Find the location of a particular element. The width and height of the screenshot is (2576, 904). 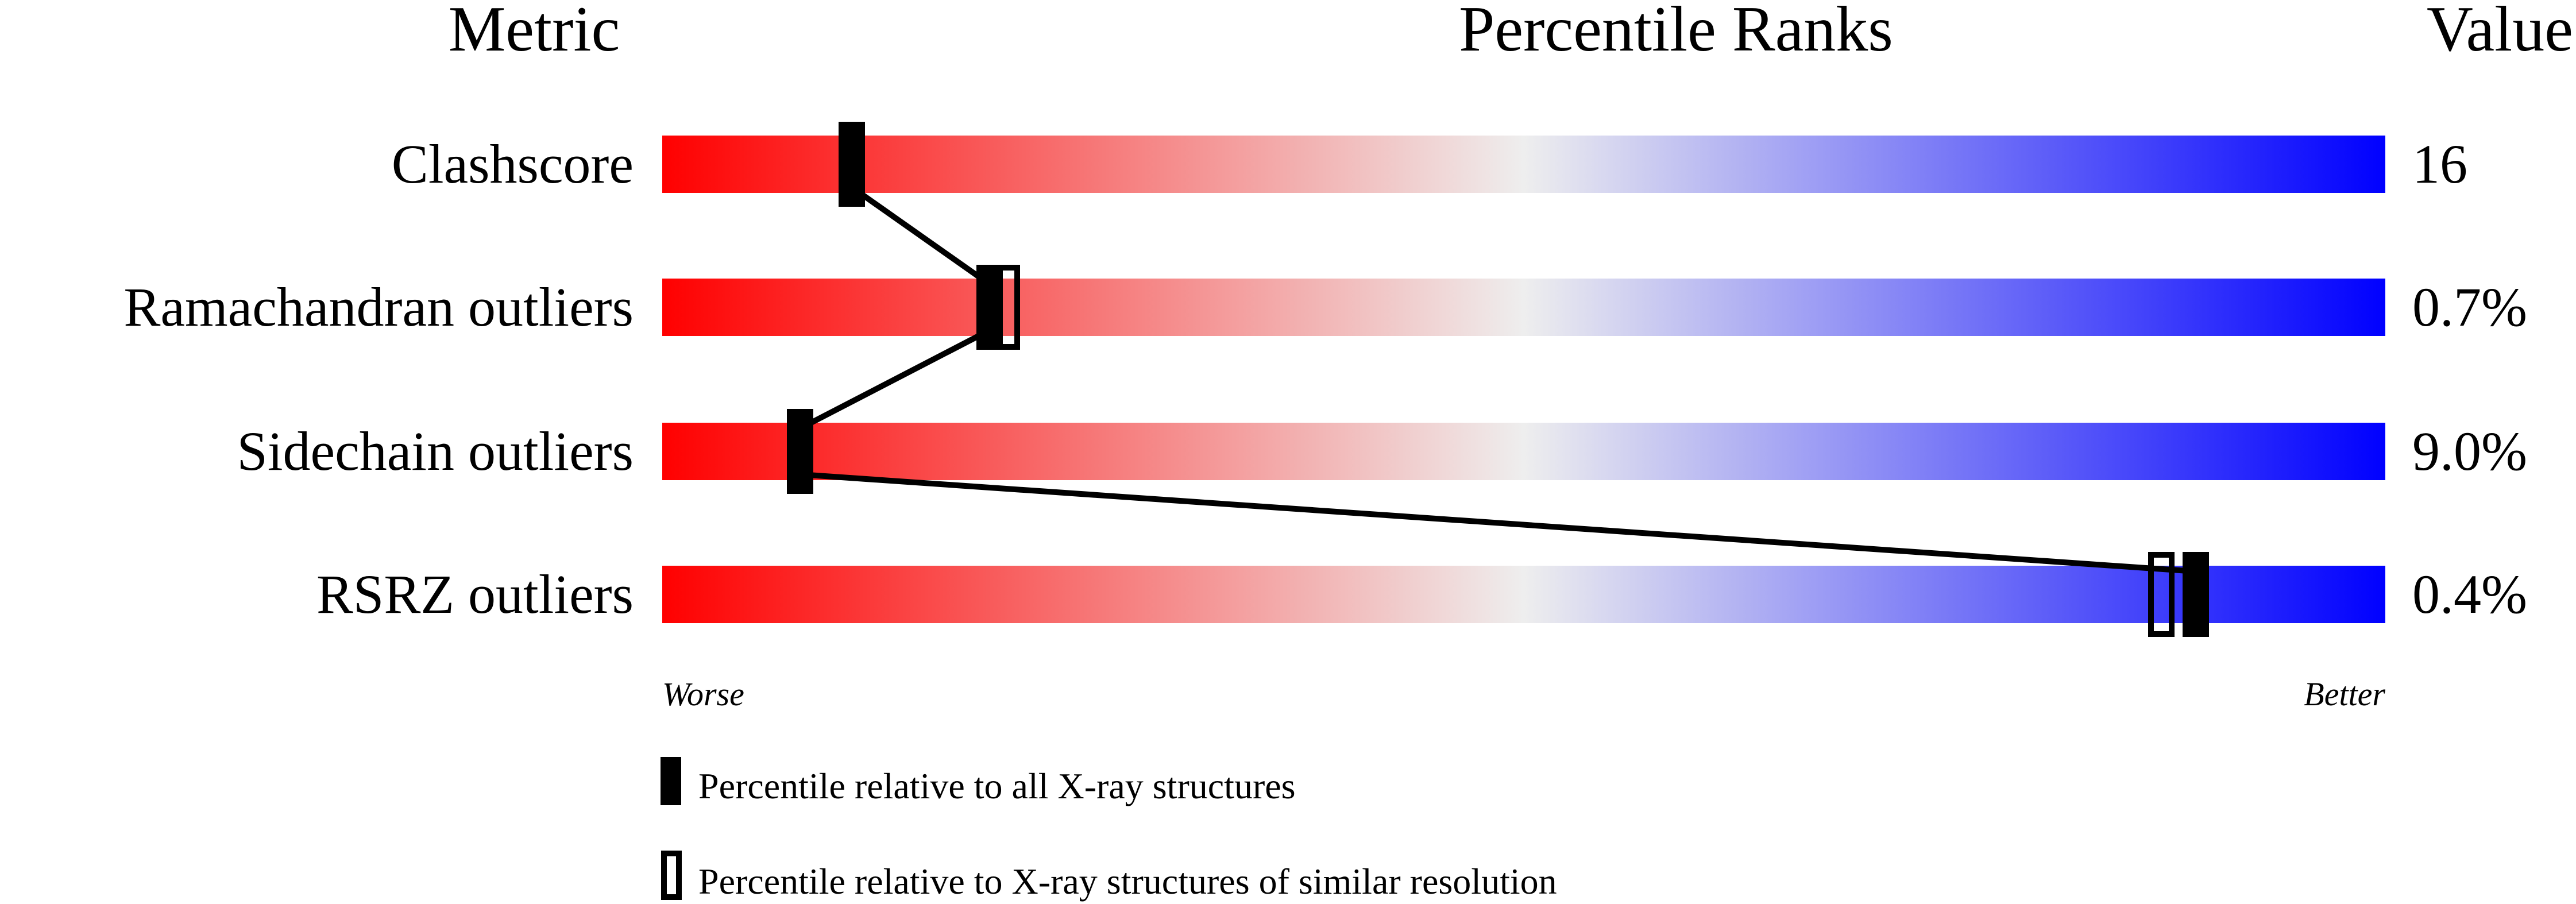

legend-filled-marker is located at coordinates (671, 781).